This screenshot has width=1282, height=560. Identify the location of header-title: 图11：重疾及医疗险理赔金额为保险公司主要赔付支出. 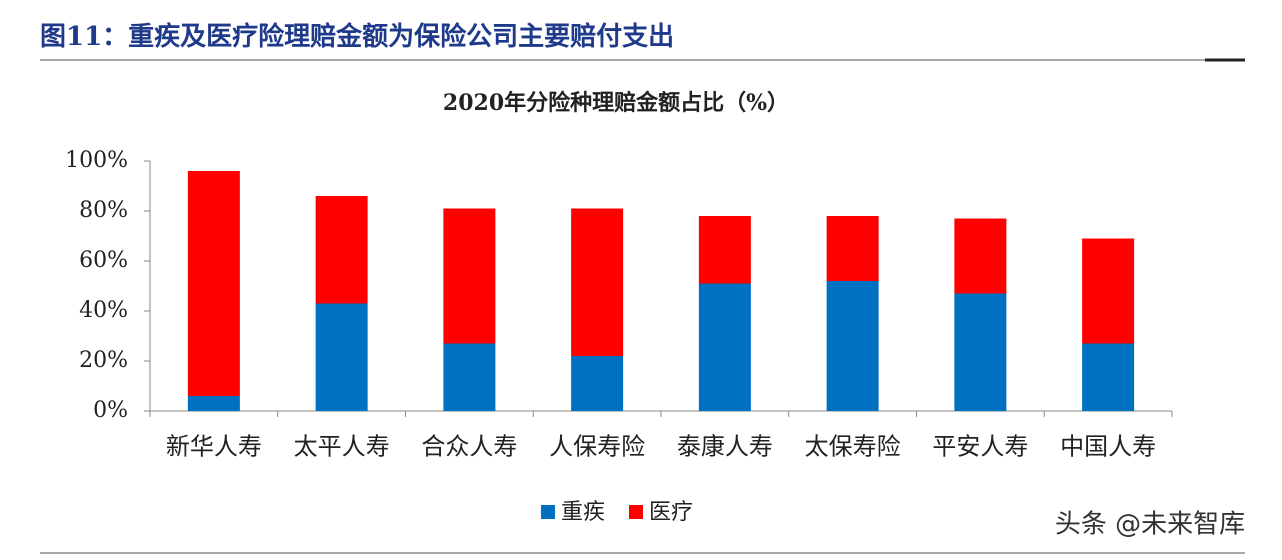
(357, 36).